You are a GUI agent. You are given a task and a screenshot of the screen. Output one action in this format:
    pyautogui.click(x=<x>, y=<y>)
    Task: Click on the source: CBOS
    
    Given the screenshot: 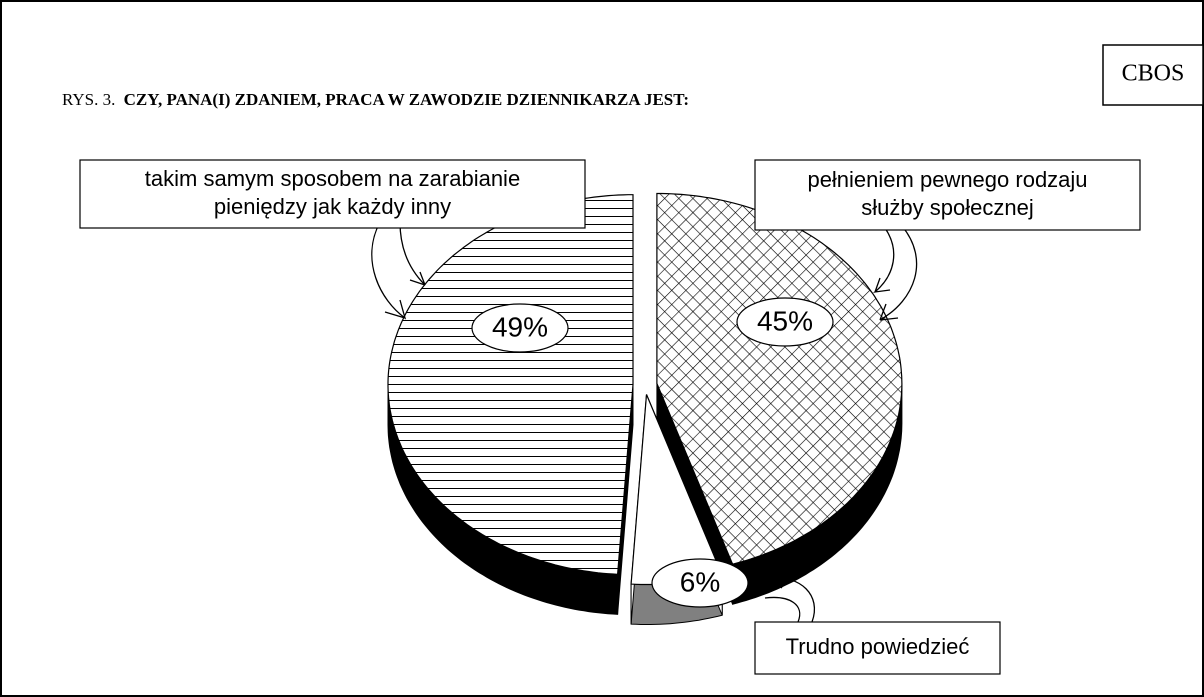 What is the action you would take?
    pyautogui.click(x=1153, y=74)
    